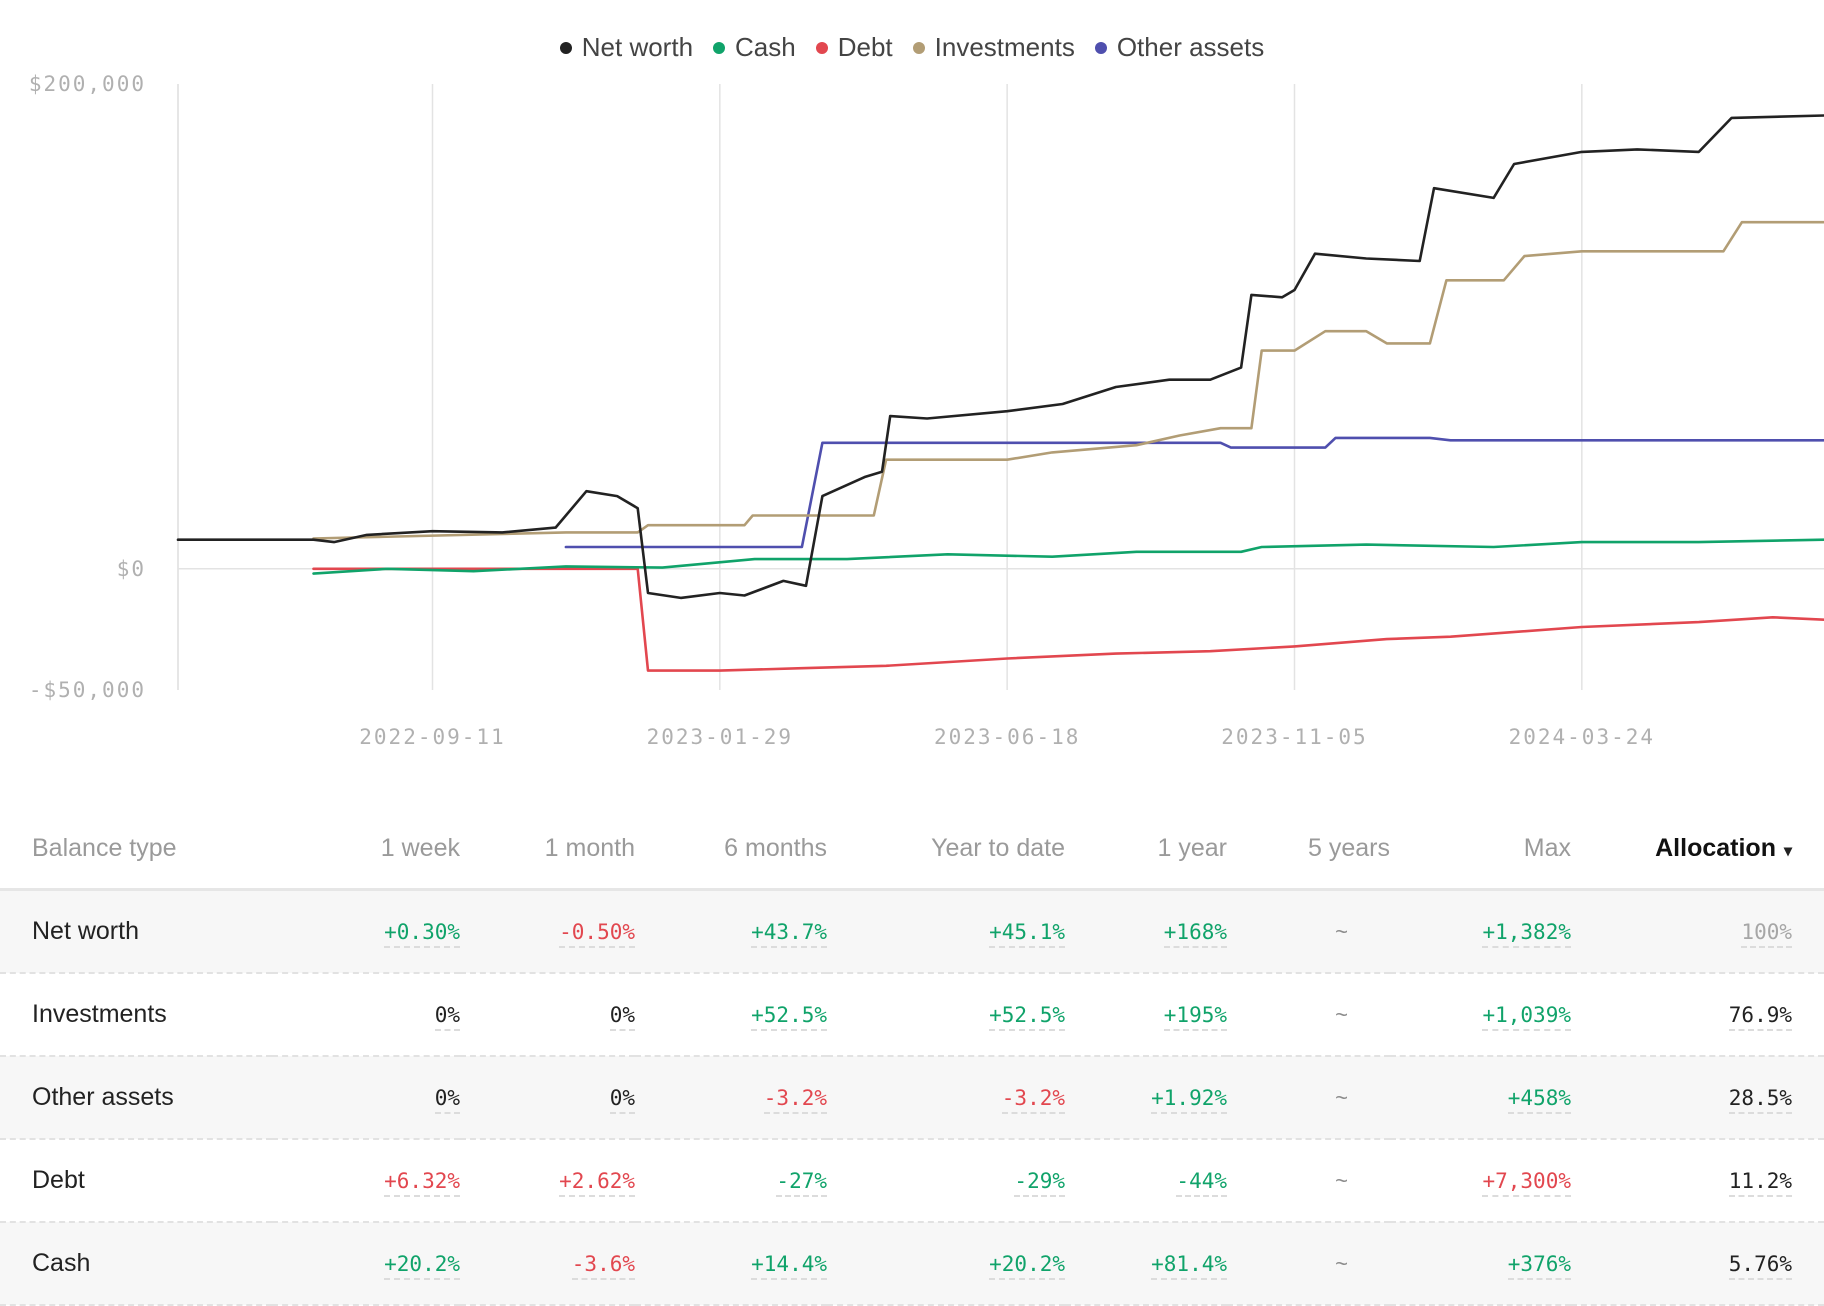 The height and width of the screenshot is (1306, 1824). What do you see at coordinates (603, 1266) in the screenshot?
I see `change-value: -3.6%` at bounding box center [603, 1266].